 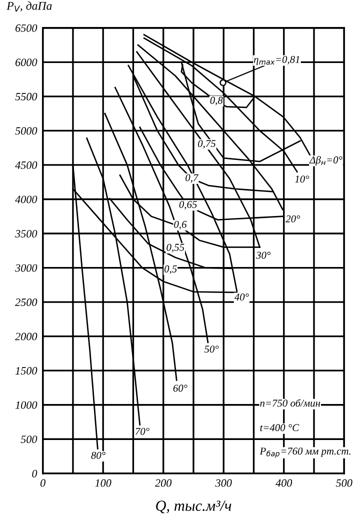 What do you see at coordinates (26, 405) in the screenshot?
I see `y-tick-label: 1000` at bounding box center [26, 405].